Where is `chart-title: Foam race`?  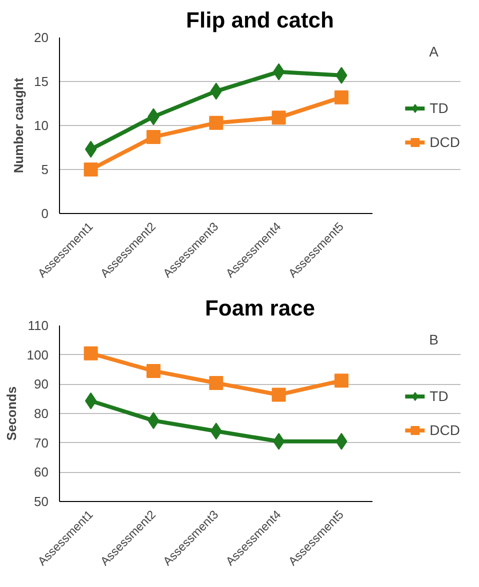 chart-title: Foam race is located at coordinates (260, 308).